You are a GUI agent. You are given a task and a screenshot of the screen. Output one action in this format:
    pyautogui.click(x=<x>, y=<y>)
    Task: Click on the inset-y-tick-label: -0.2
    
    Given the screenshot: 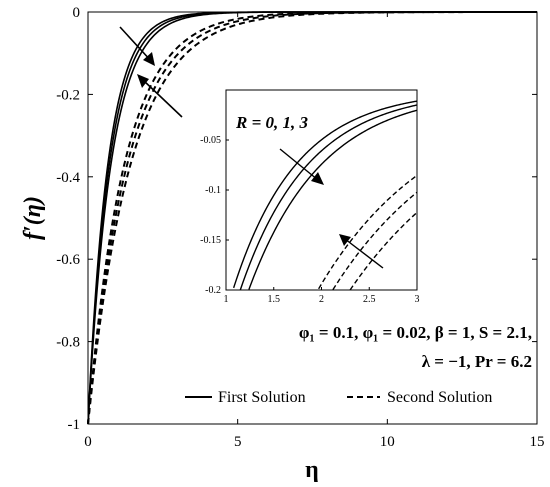 What is the action you would take?
    pyautogui.click(x=213, y=290)
    